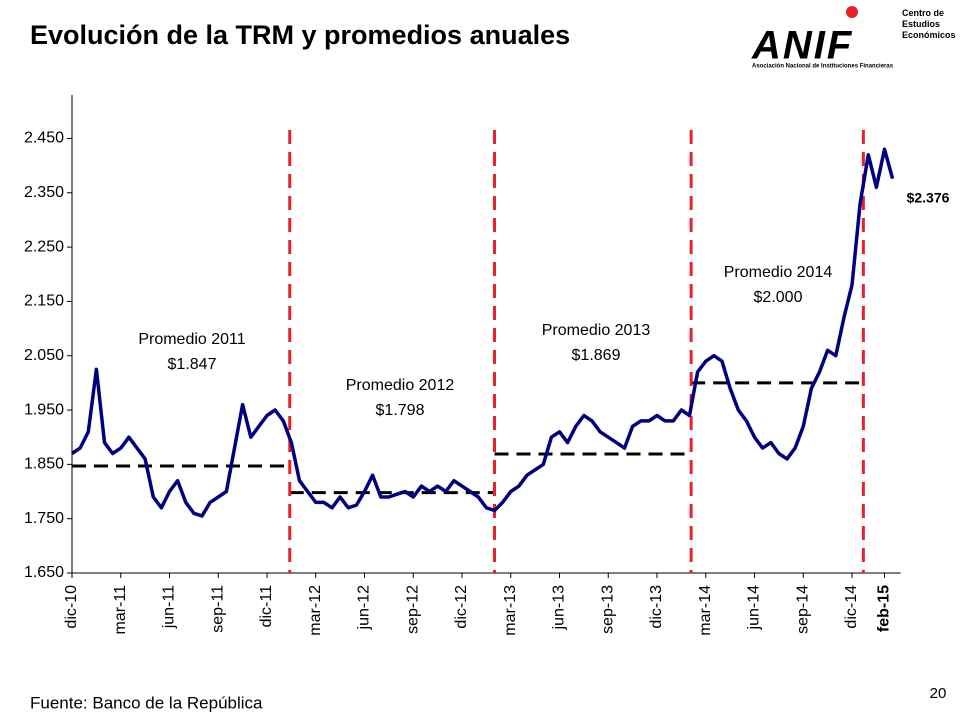 This screenshot has height=720, width=960. I want to click on average-value: $2.000, so click(778, 297).